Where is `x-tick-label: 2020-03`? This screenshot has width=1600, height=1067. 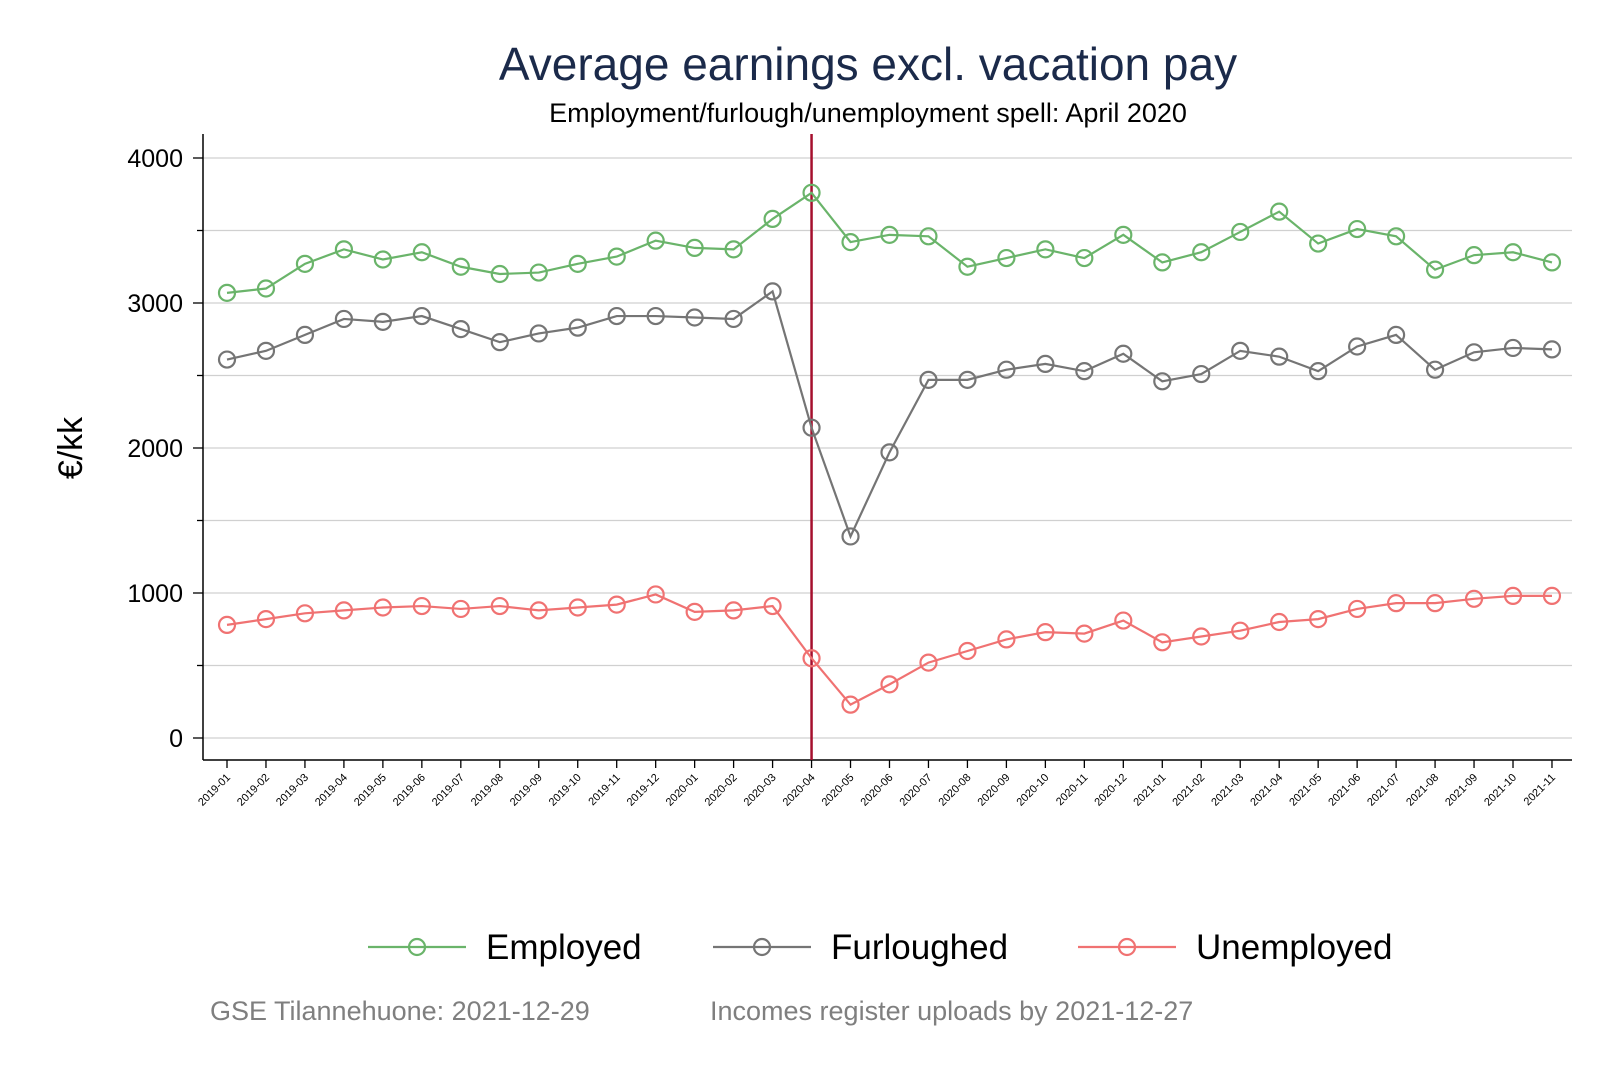
x-tick-label: 2020-03 is located at coordinates (760, 790).